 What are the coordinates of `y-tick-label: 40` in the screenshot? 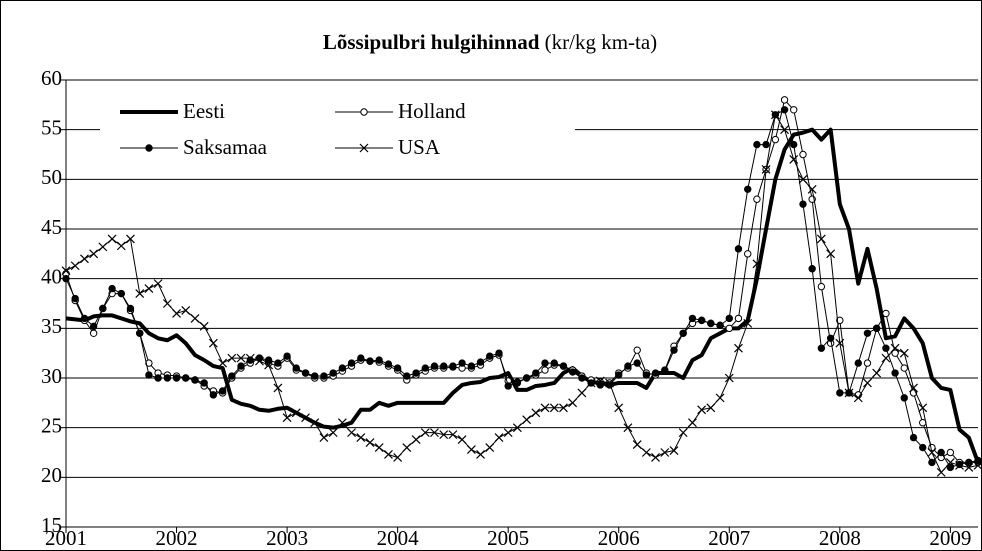 It's located at (51, 276).